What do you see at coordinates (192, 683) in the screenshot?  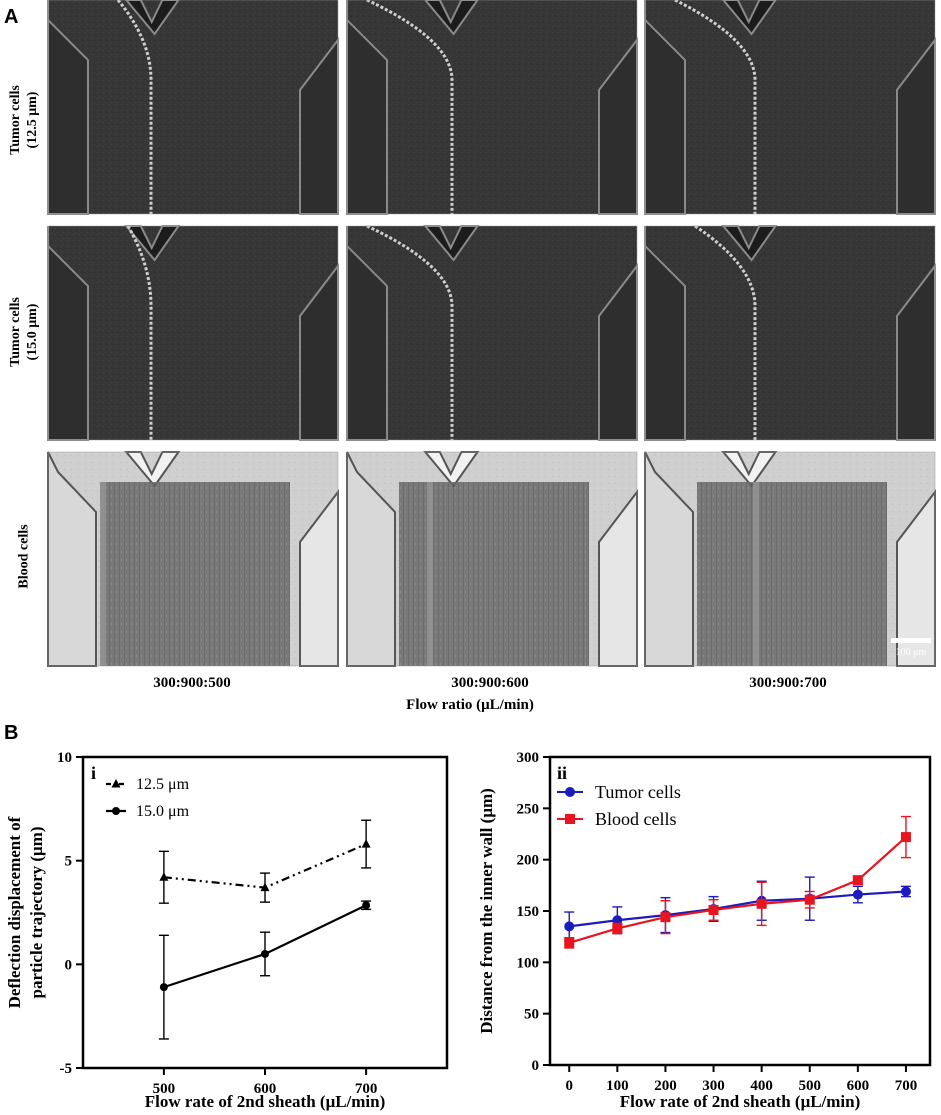 I see `column-label-500: 300:900:500` at bounding box center [192, 683].